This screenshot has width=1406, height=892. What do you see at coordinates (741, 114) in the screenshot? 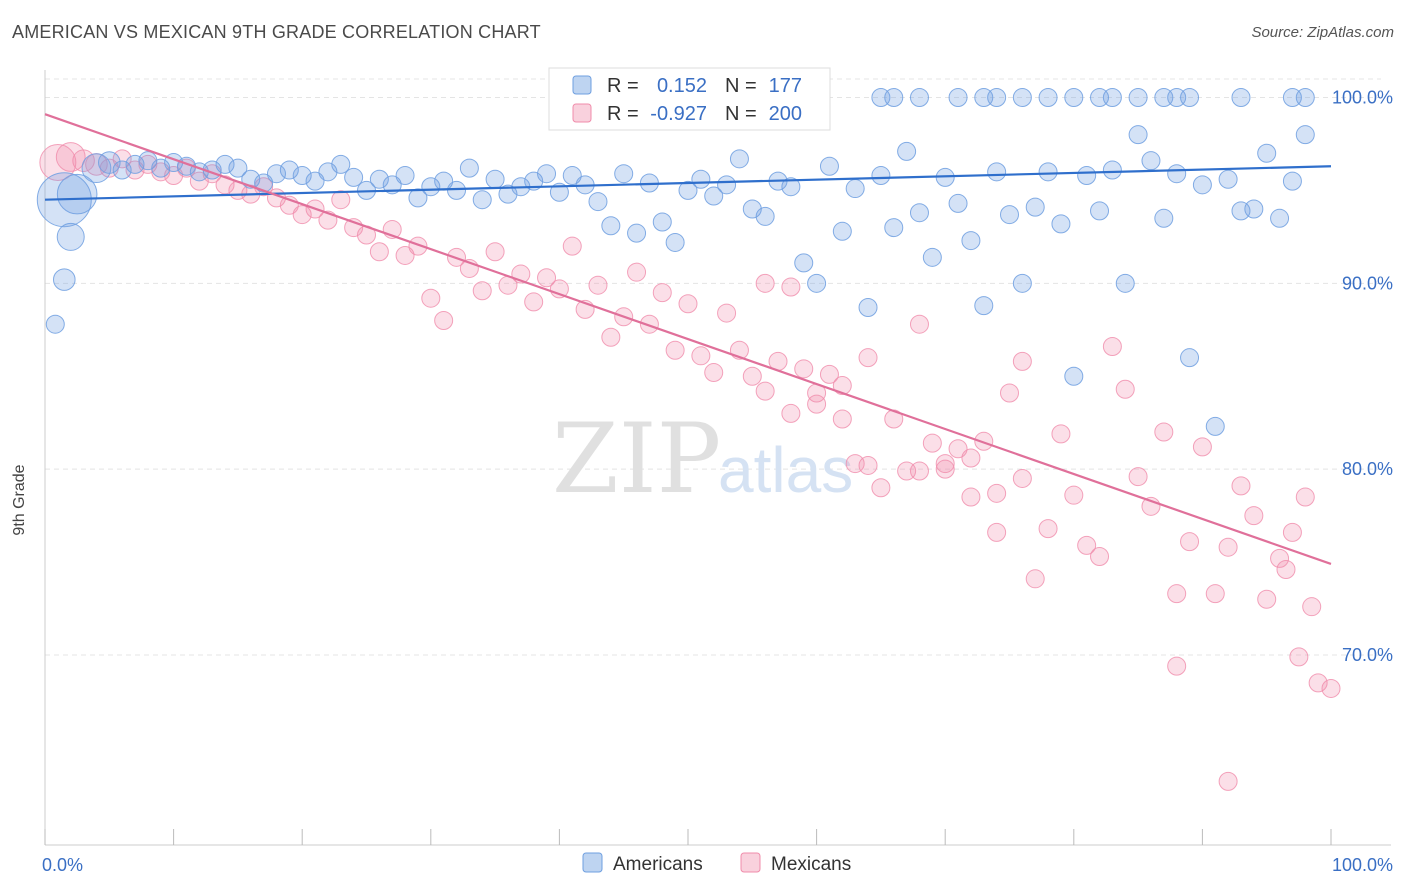
I see `stats-mex-n-label: N =` at bounding box center [741, 114].